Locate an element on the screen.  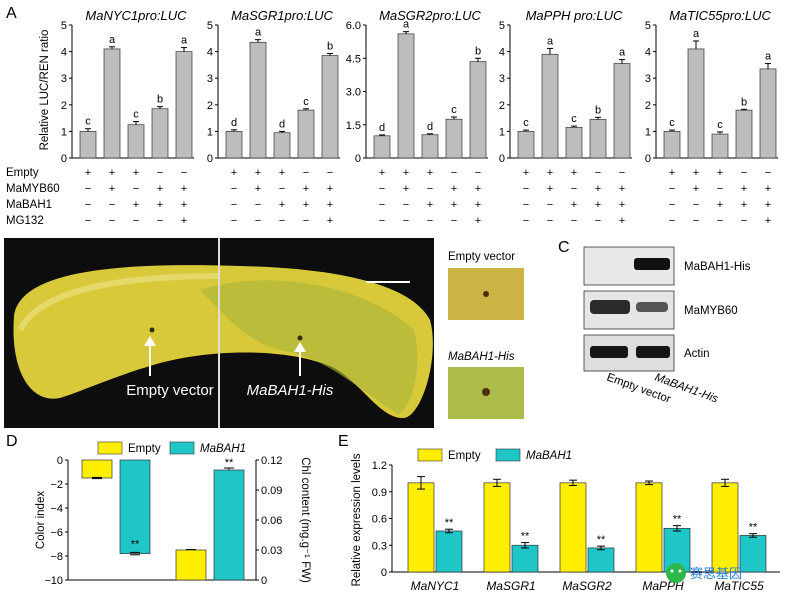
chart-title: MaSGR2pro:LUC is located at coordinates (430, 15).